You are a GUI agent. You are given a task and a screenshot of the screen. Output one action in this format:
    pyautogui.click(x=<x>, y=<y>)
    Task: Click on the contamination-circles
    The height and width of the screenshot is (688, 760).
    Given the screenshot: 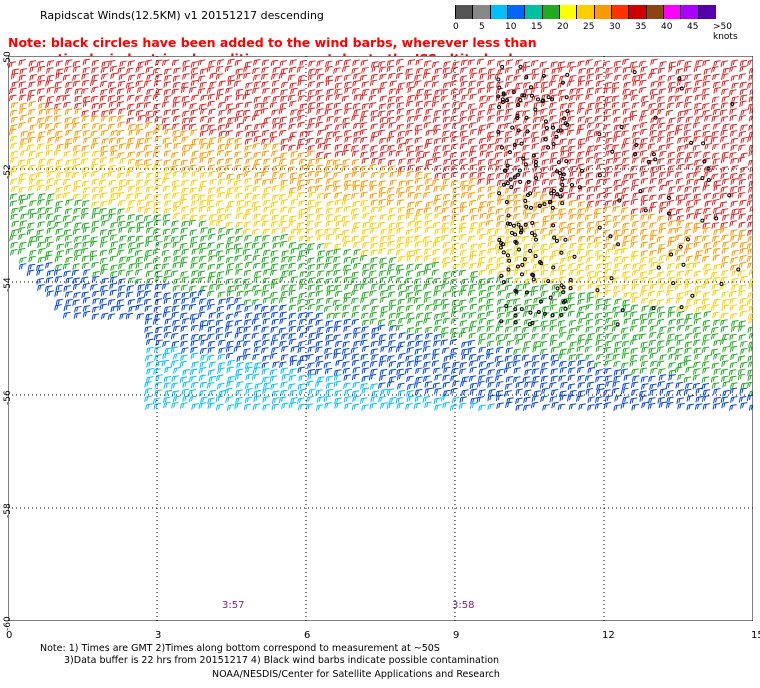 What is the action you would take?
    pyautogui.click(x=618, y=195)
    